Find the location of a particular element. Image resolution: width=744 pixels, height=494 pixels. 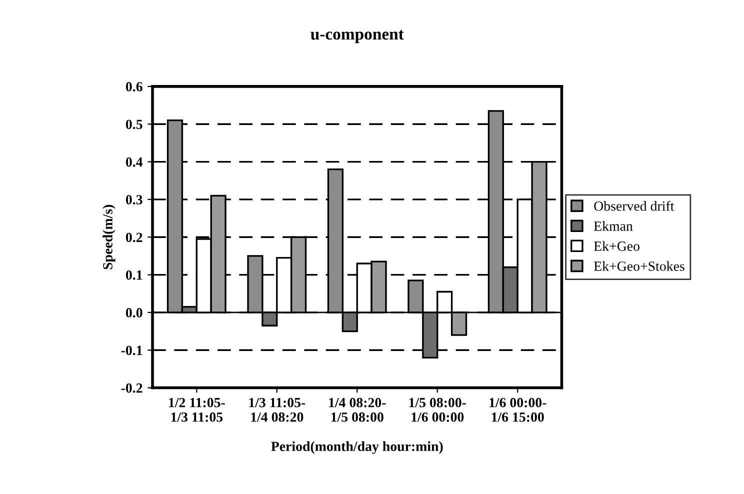

x-tick-label: 1/3 11:05- 1/4 08:20 is located at coordinates (277, 410).